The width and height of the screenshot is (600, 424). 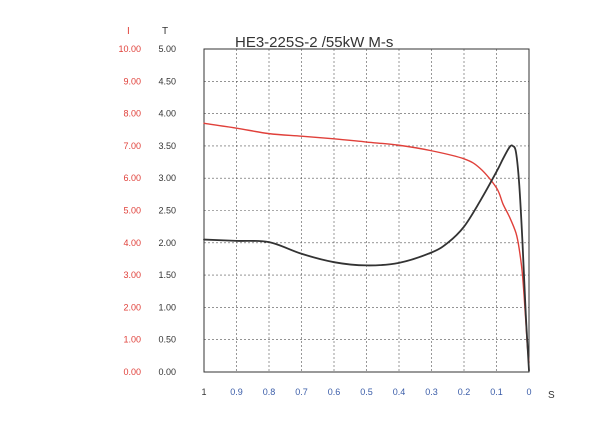 I want to click on y-tick-label-I: 10.00, so click(x=129, y=49).